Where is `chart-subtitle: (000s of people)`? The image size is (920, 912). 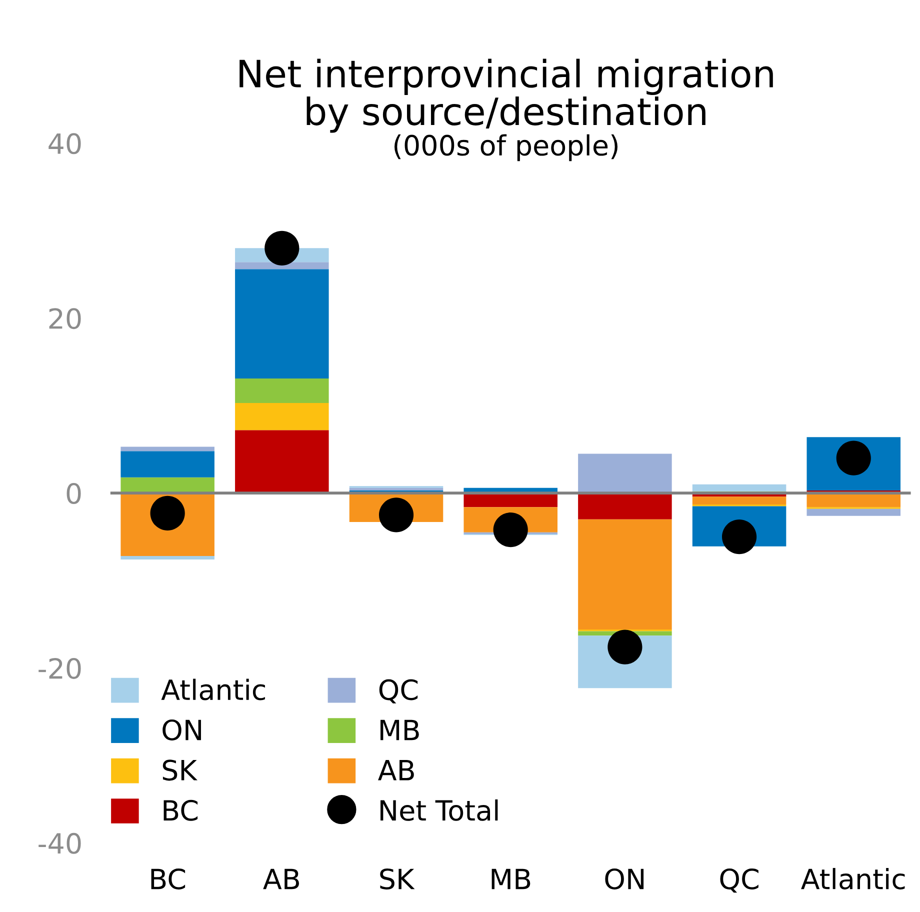 chart-subtitle: (000s of people) is located at coordinates (506, 148).